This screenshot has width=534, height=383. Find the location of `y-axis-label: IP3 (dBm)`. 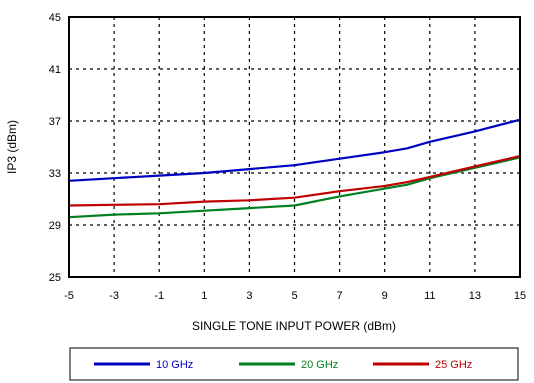

y-axis-label: IP3 (dBm) is located at coordinates (12, 147).